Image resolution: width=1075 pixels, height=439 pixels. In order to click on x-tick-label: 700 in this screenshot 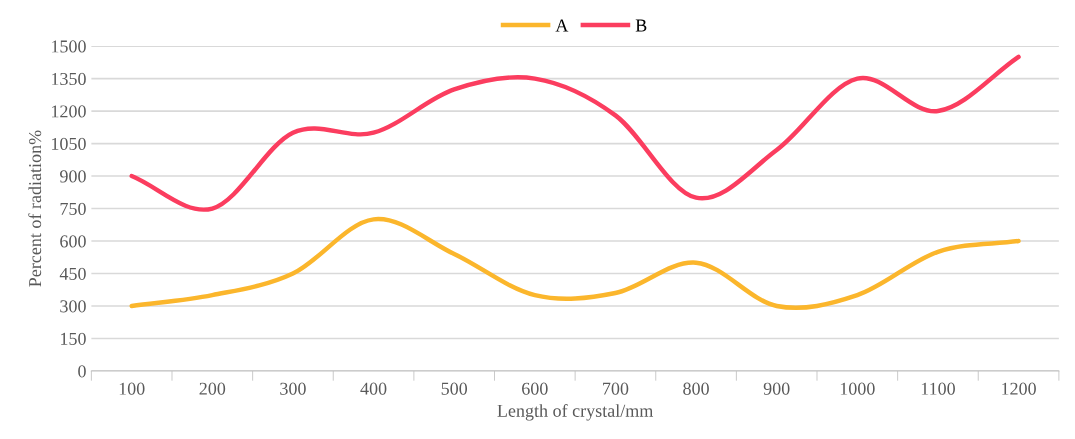, I will do `click(616, 388)`.